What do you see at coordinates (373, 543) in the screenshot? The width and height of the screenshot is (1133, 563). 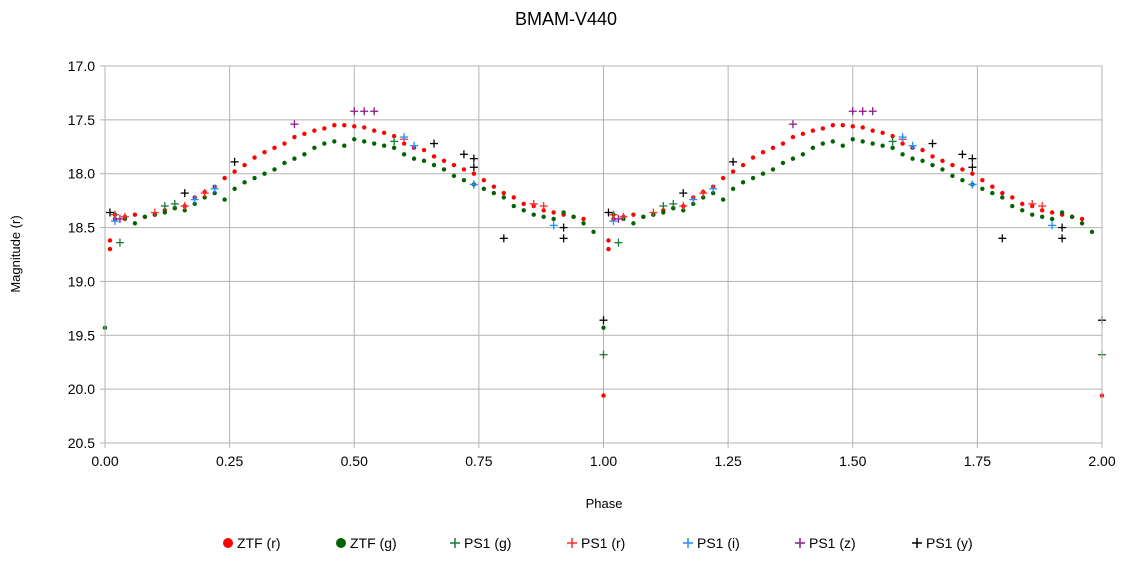 I see `legend-label: ZTF (g)` at bounding box center [373, 543].